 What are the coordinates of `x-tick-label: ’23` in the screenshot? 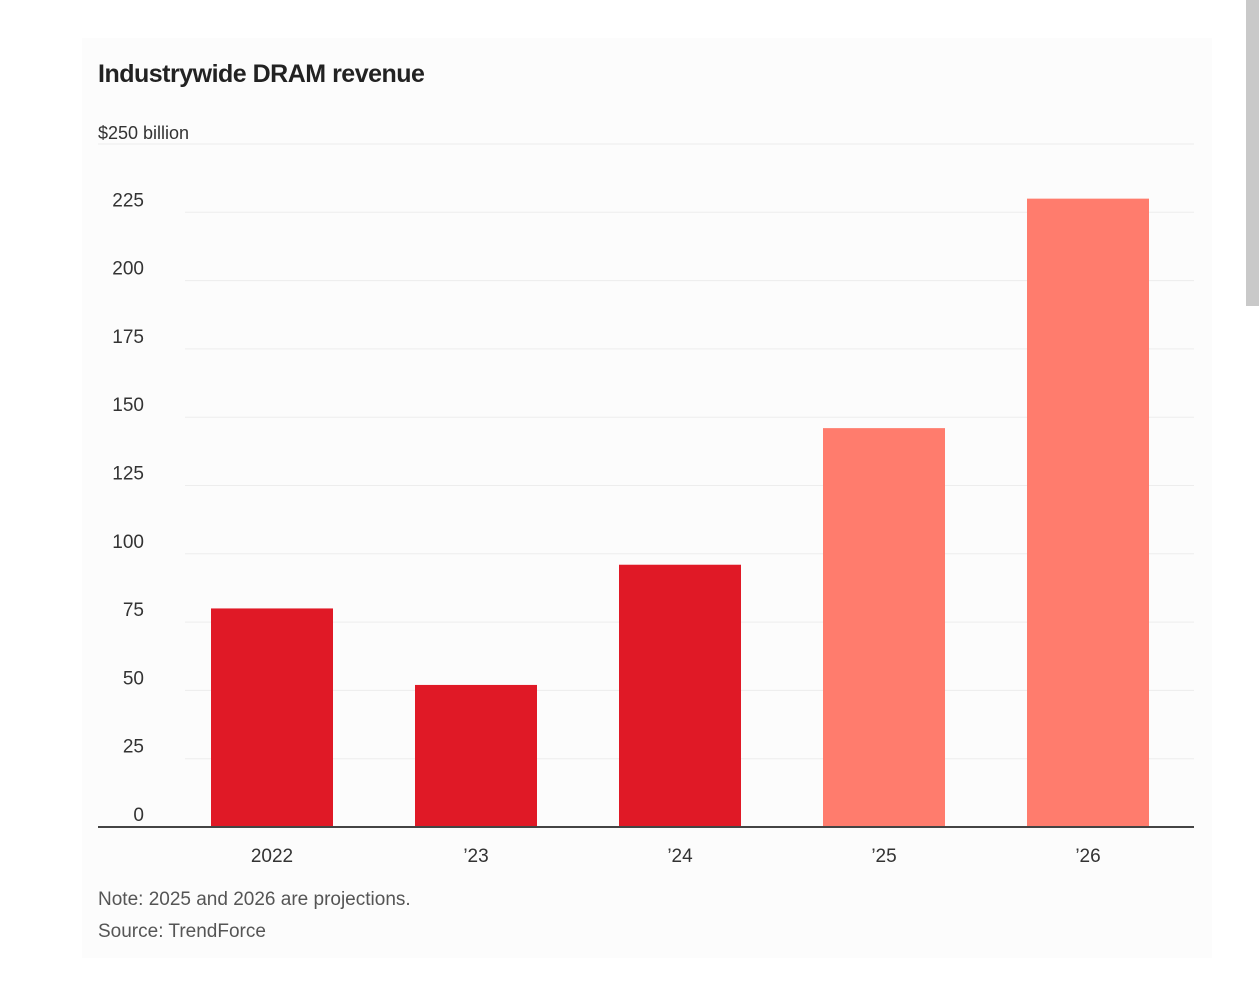 It's located at (475, 856).